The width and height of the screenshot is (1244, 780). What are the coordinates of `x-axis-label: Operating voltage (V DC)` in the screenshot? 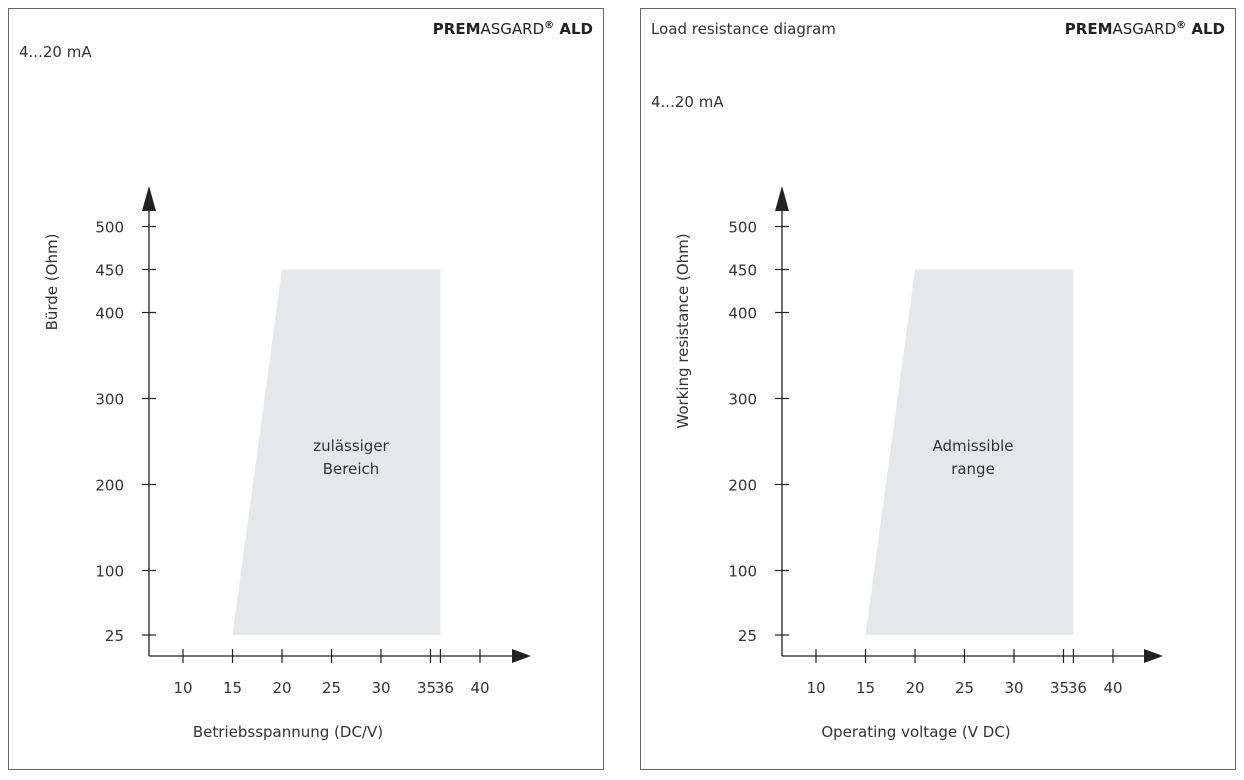 It's located at (915, 732).